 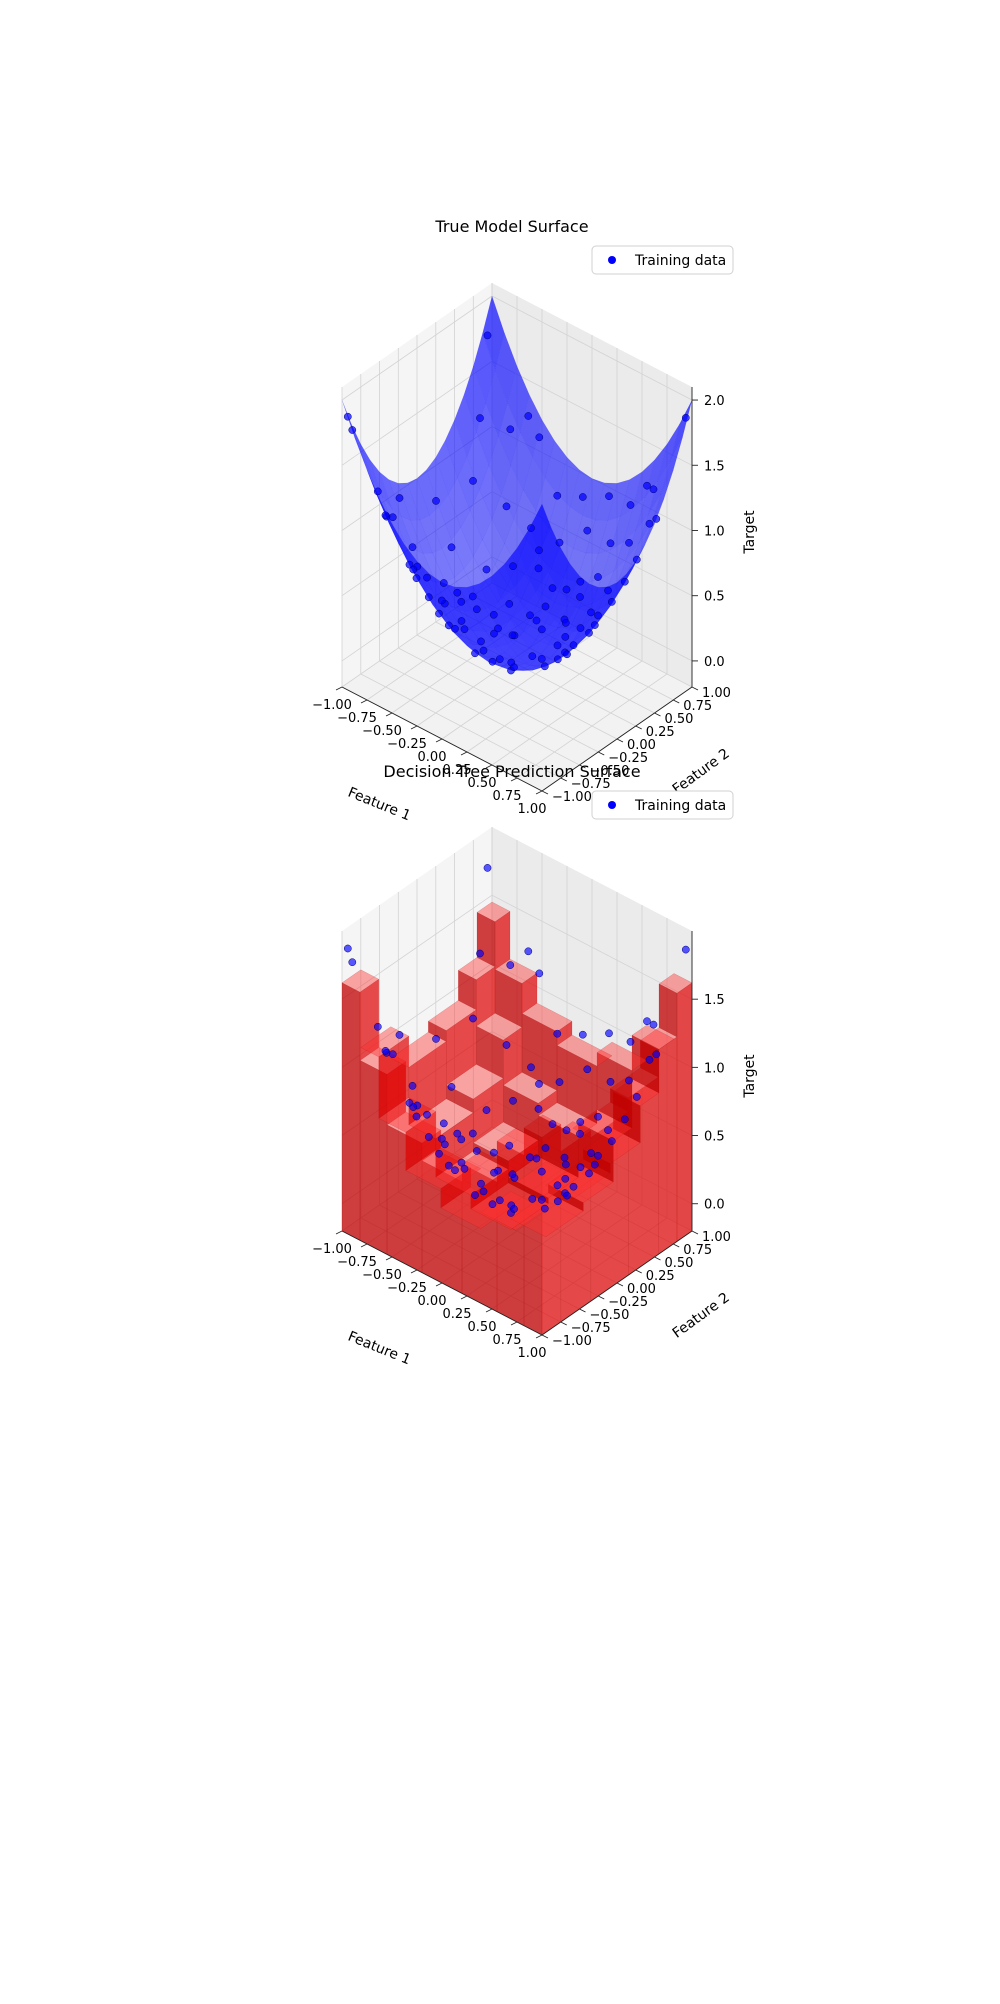 What do you see at coordinates (612, 805) in the screenshot?
I see `legend-marker` at bounding box center [612, 805].